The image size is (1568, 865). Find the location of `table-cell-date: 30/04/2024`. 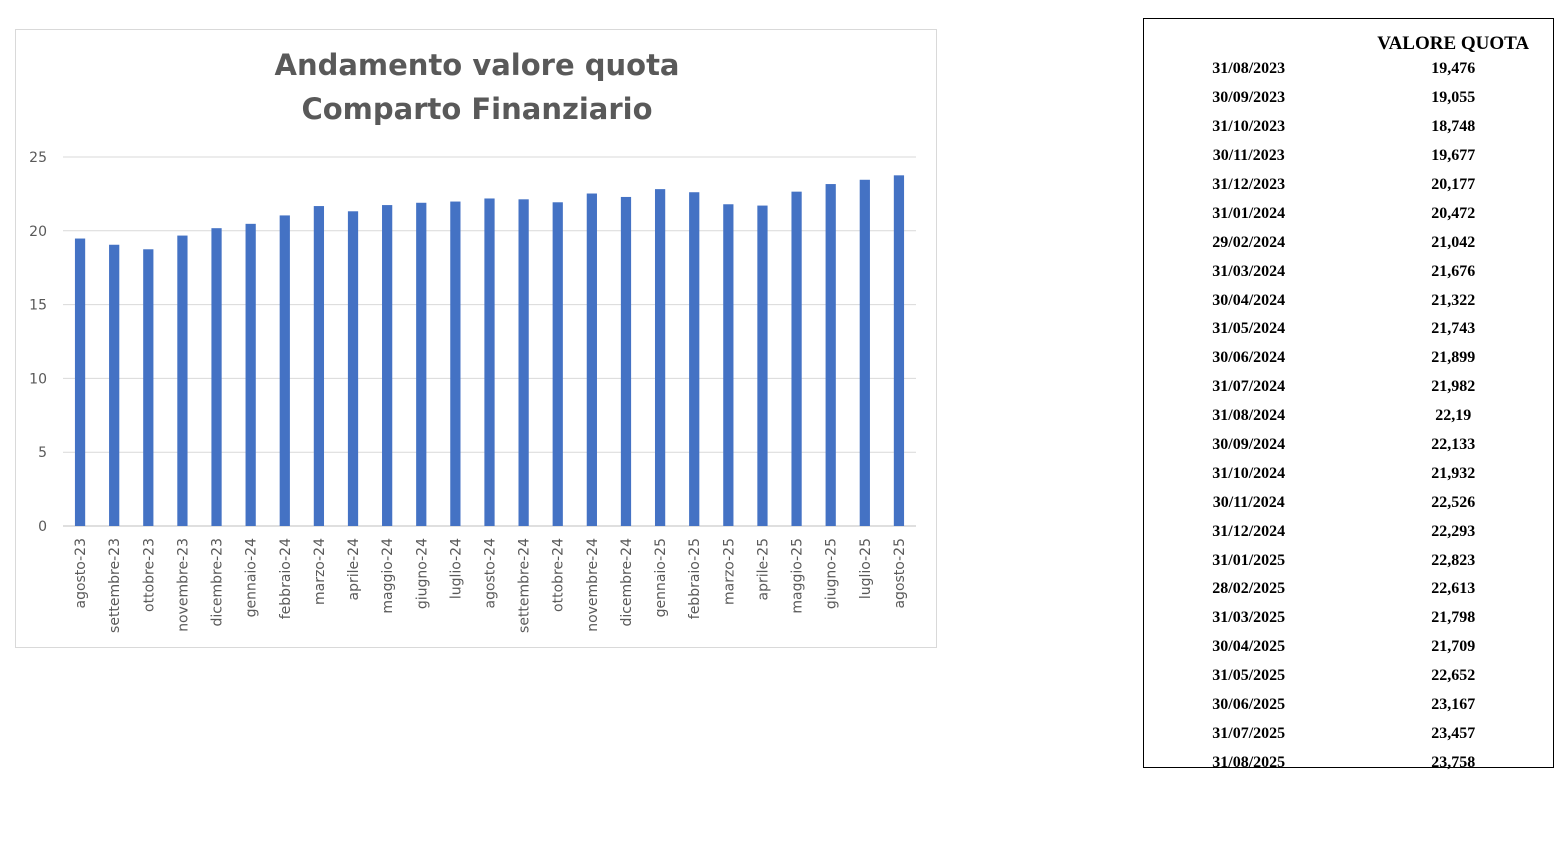

table-cell-date: 30/04/2024 is located at coordinates (1249, 300).